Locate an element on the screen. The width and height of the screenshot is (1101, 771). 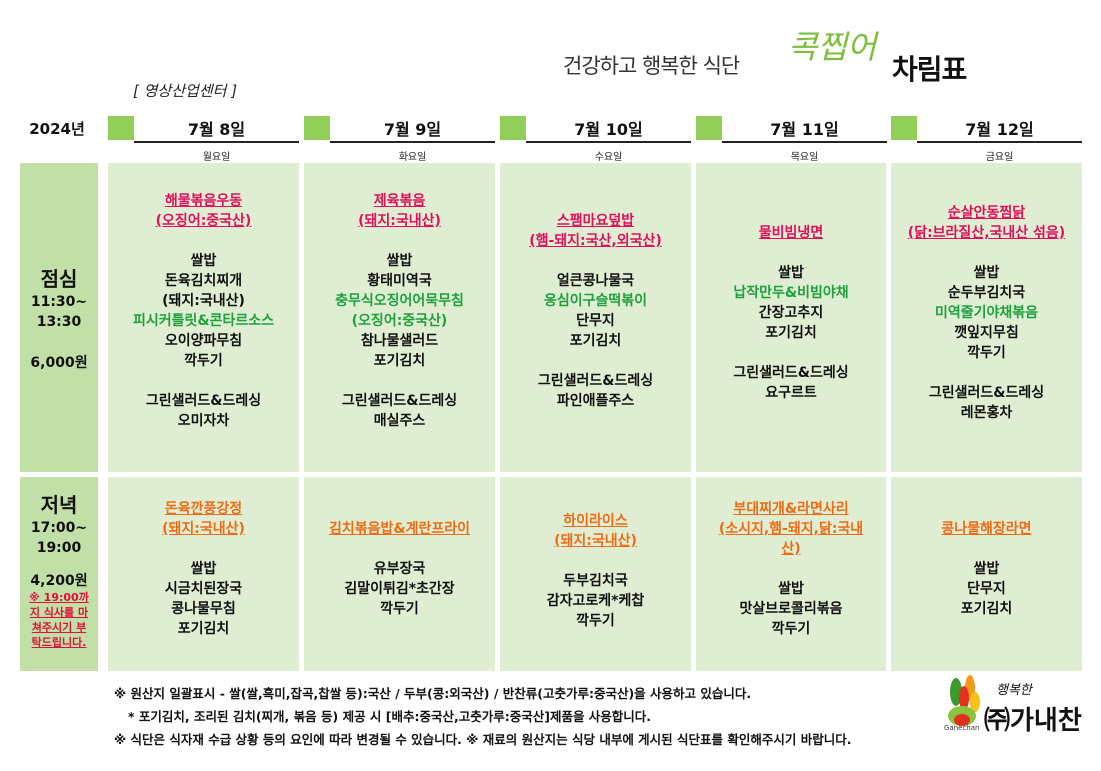
dinner-cell-fri: 콩나물해장라면 쌀밥 단무지 포기김치 is located at coordinates (986, 574).